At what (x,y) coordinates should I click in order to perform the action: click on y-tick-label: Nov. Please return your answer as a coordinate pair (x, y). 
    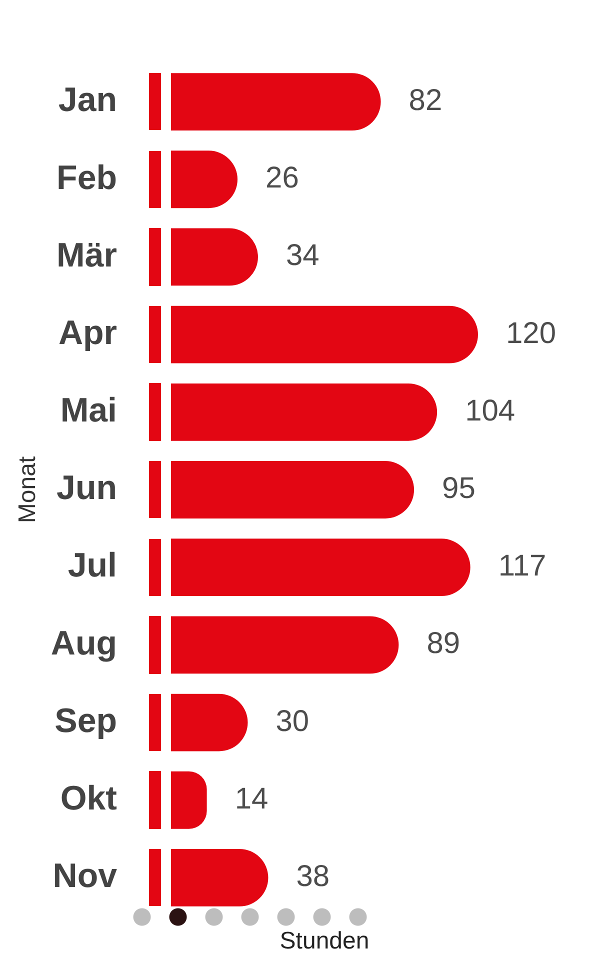
    Looking at the image, I should click on (85, 876).